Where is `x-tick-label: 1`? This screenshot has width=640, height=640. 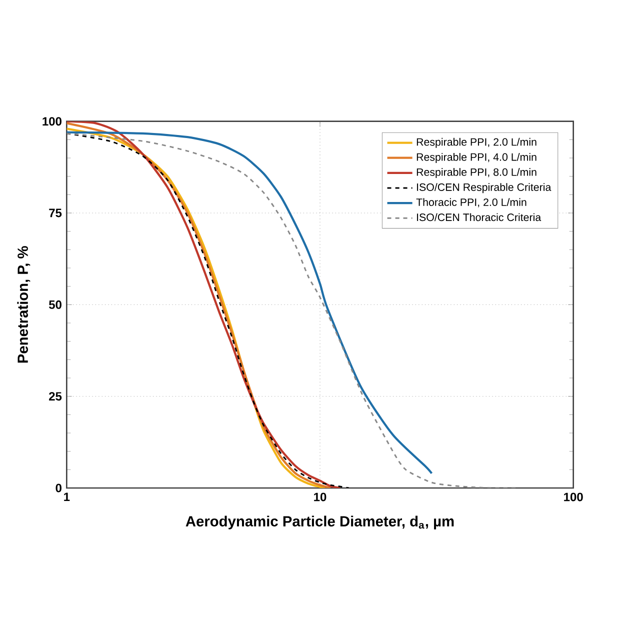 x-tick-label: 1 is located at coordinates (67, 496).